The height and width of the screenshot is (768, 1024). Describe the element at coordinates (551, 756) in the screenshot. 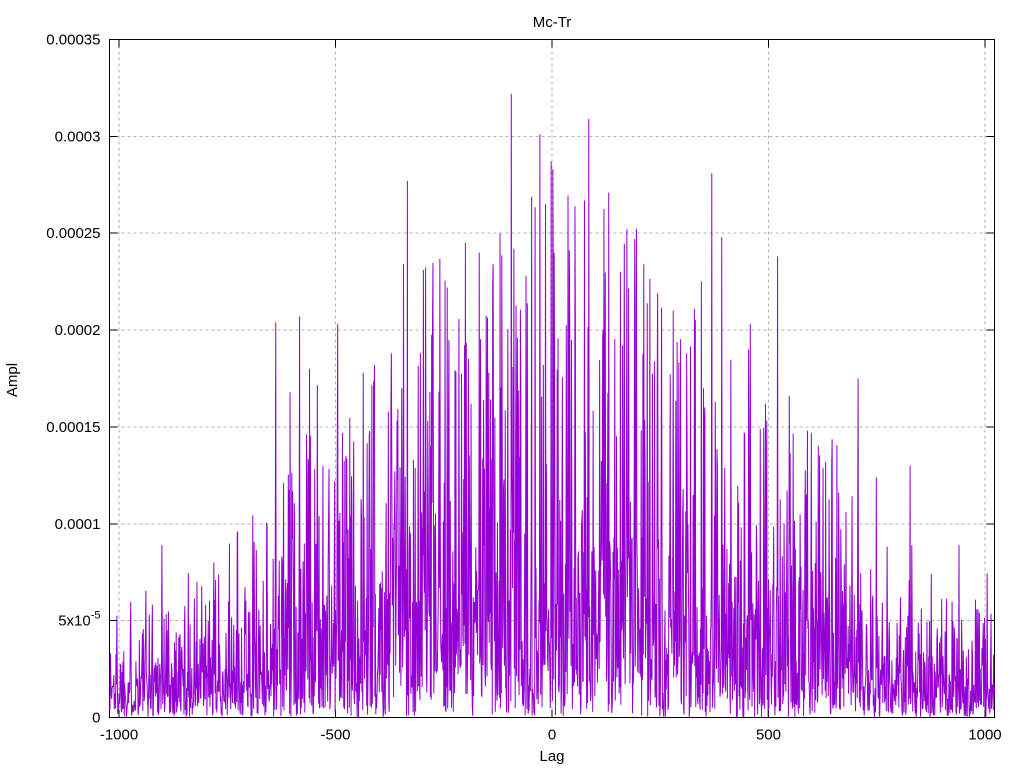

I see `x-axis-label: Lag` at that location.